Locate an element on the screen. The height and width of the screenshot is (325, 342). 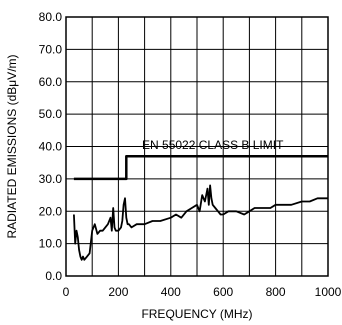
y-tick-label: 50.0 is located at coordinates (51, 114).